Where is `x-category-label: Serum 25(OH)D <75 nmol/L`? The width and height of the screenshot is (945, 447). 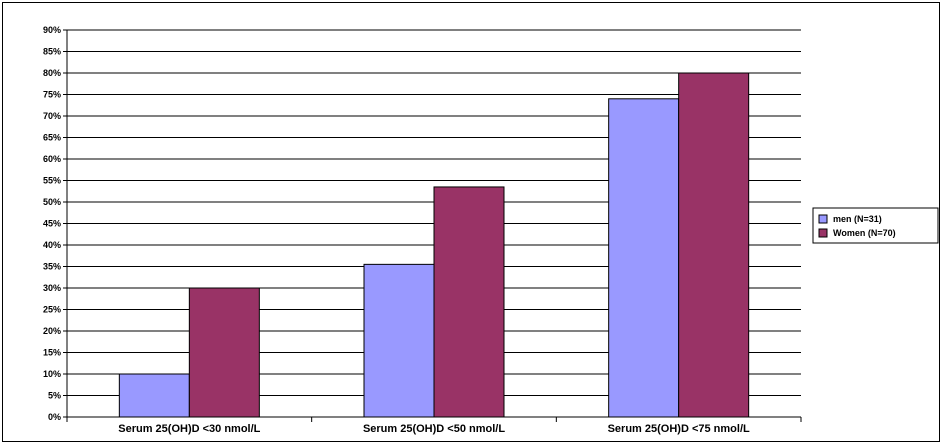
x-category-label: Serum 25(OH)D <75 nmol/L is located at coordinates (679, 429).